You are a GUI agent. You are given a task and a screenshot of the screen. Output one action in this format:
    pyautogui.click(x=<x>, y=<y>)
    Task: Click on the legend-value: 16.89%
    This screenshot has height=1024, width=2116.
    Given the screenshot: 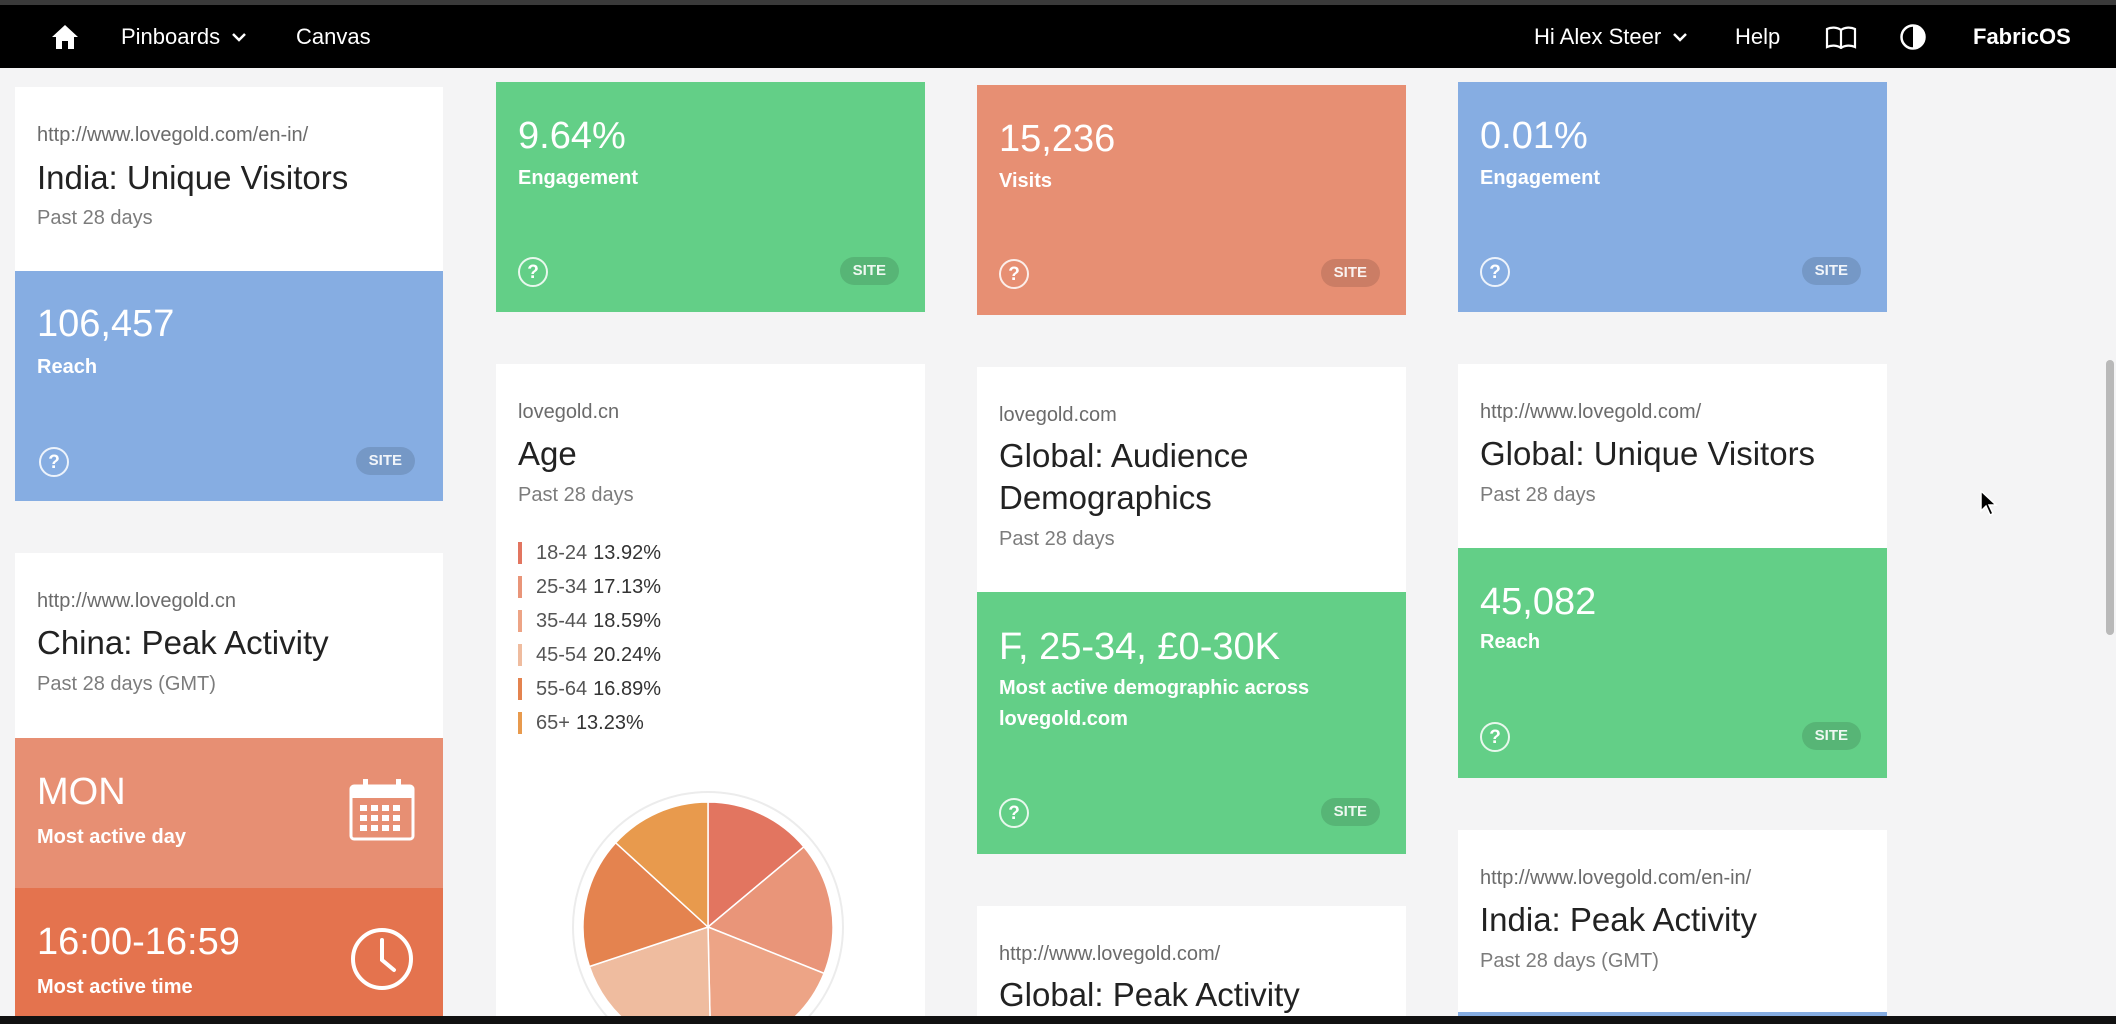 What is the action you would take?
    pyautogui.click(x=627, y=688)
    